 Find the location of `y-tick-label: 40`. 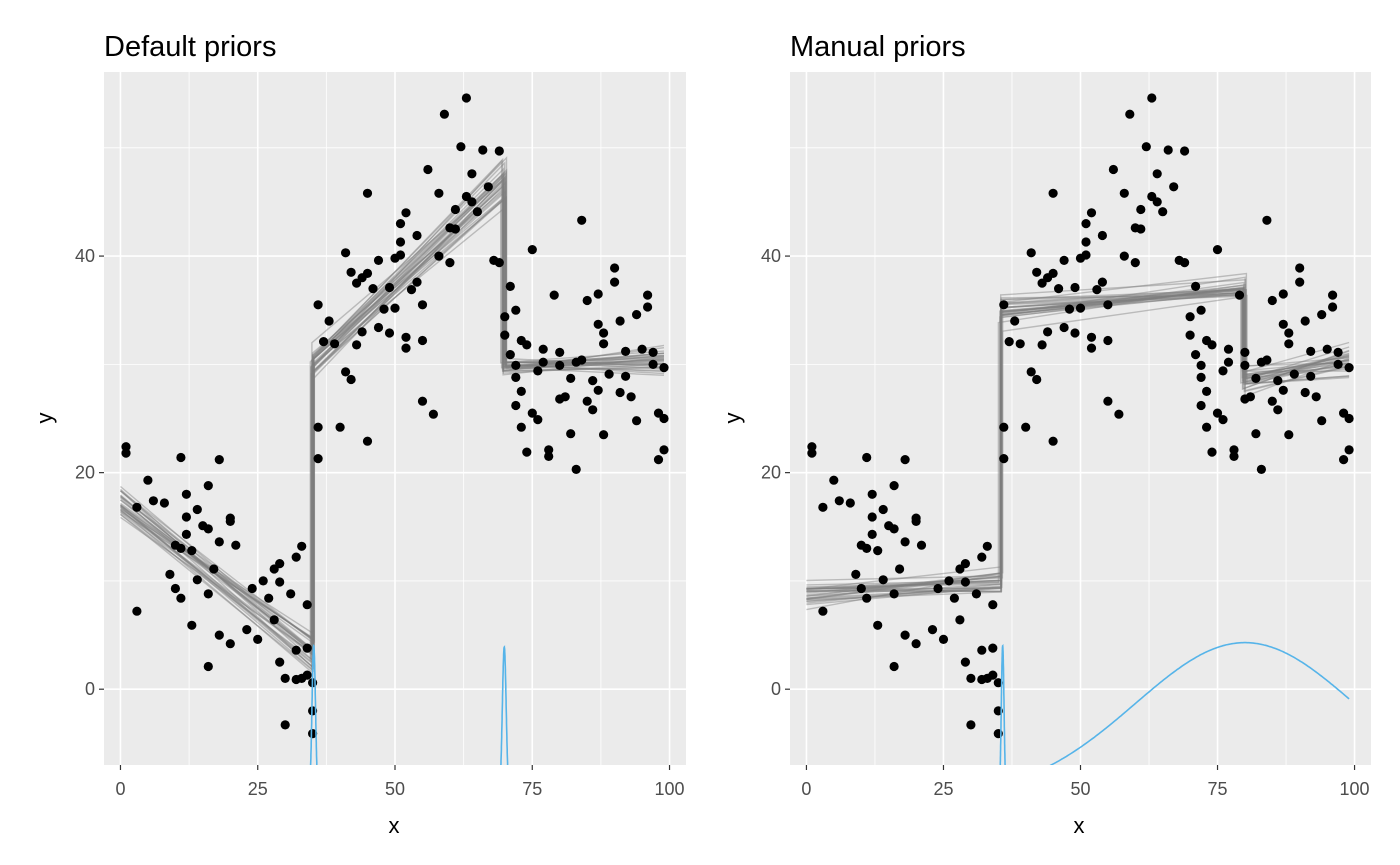

y-tick-label: 40 is located at coordinates (771, 256).